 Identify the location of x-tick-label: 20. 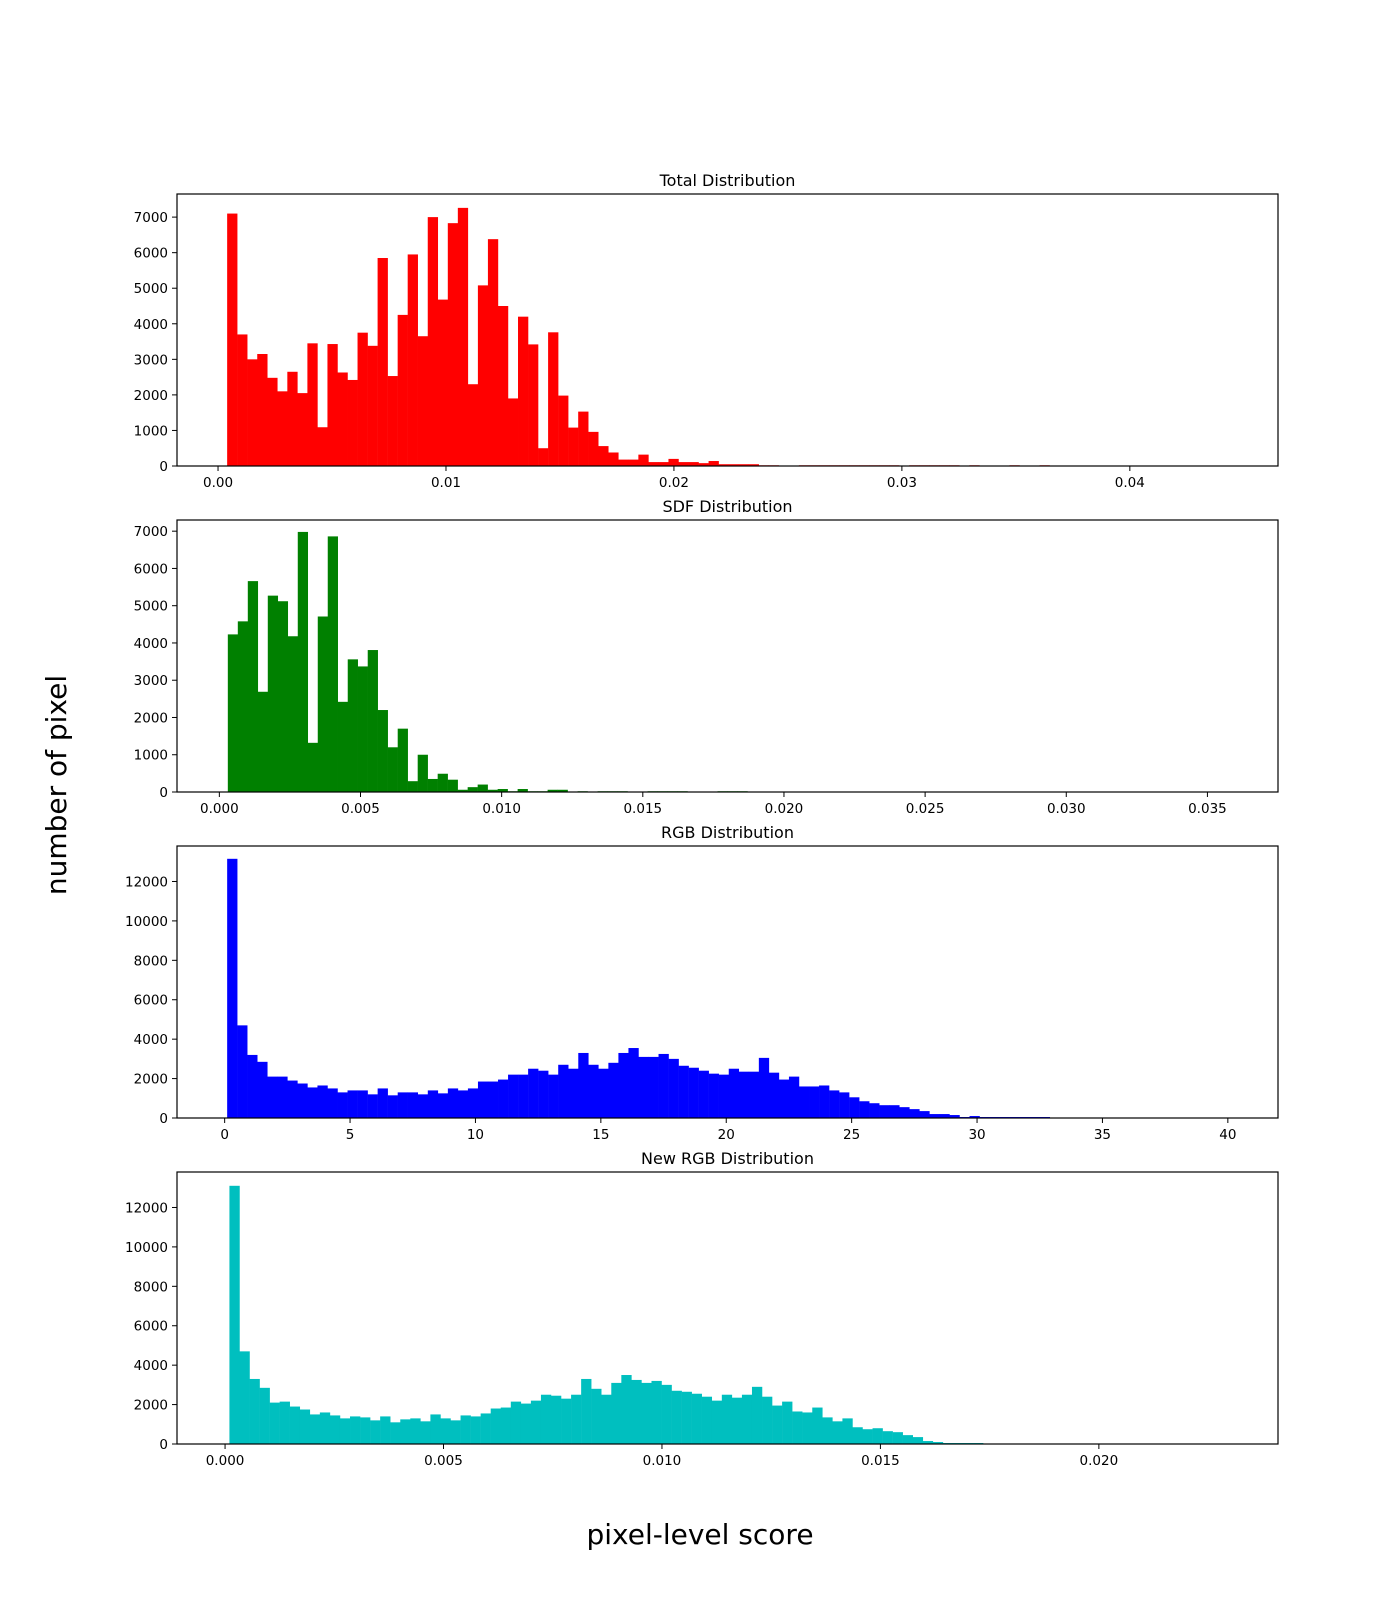
(726, 1135).